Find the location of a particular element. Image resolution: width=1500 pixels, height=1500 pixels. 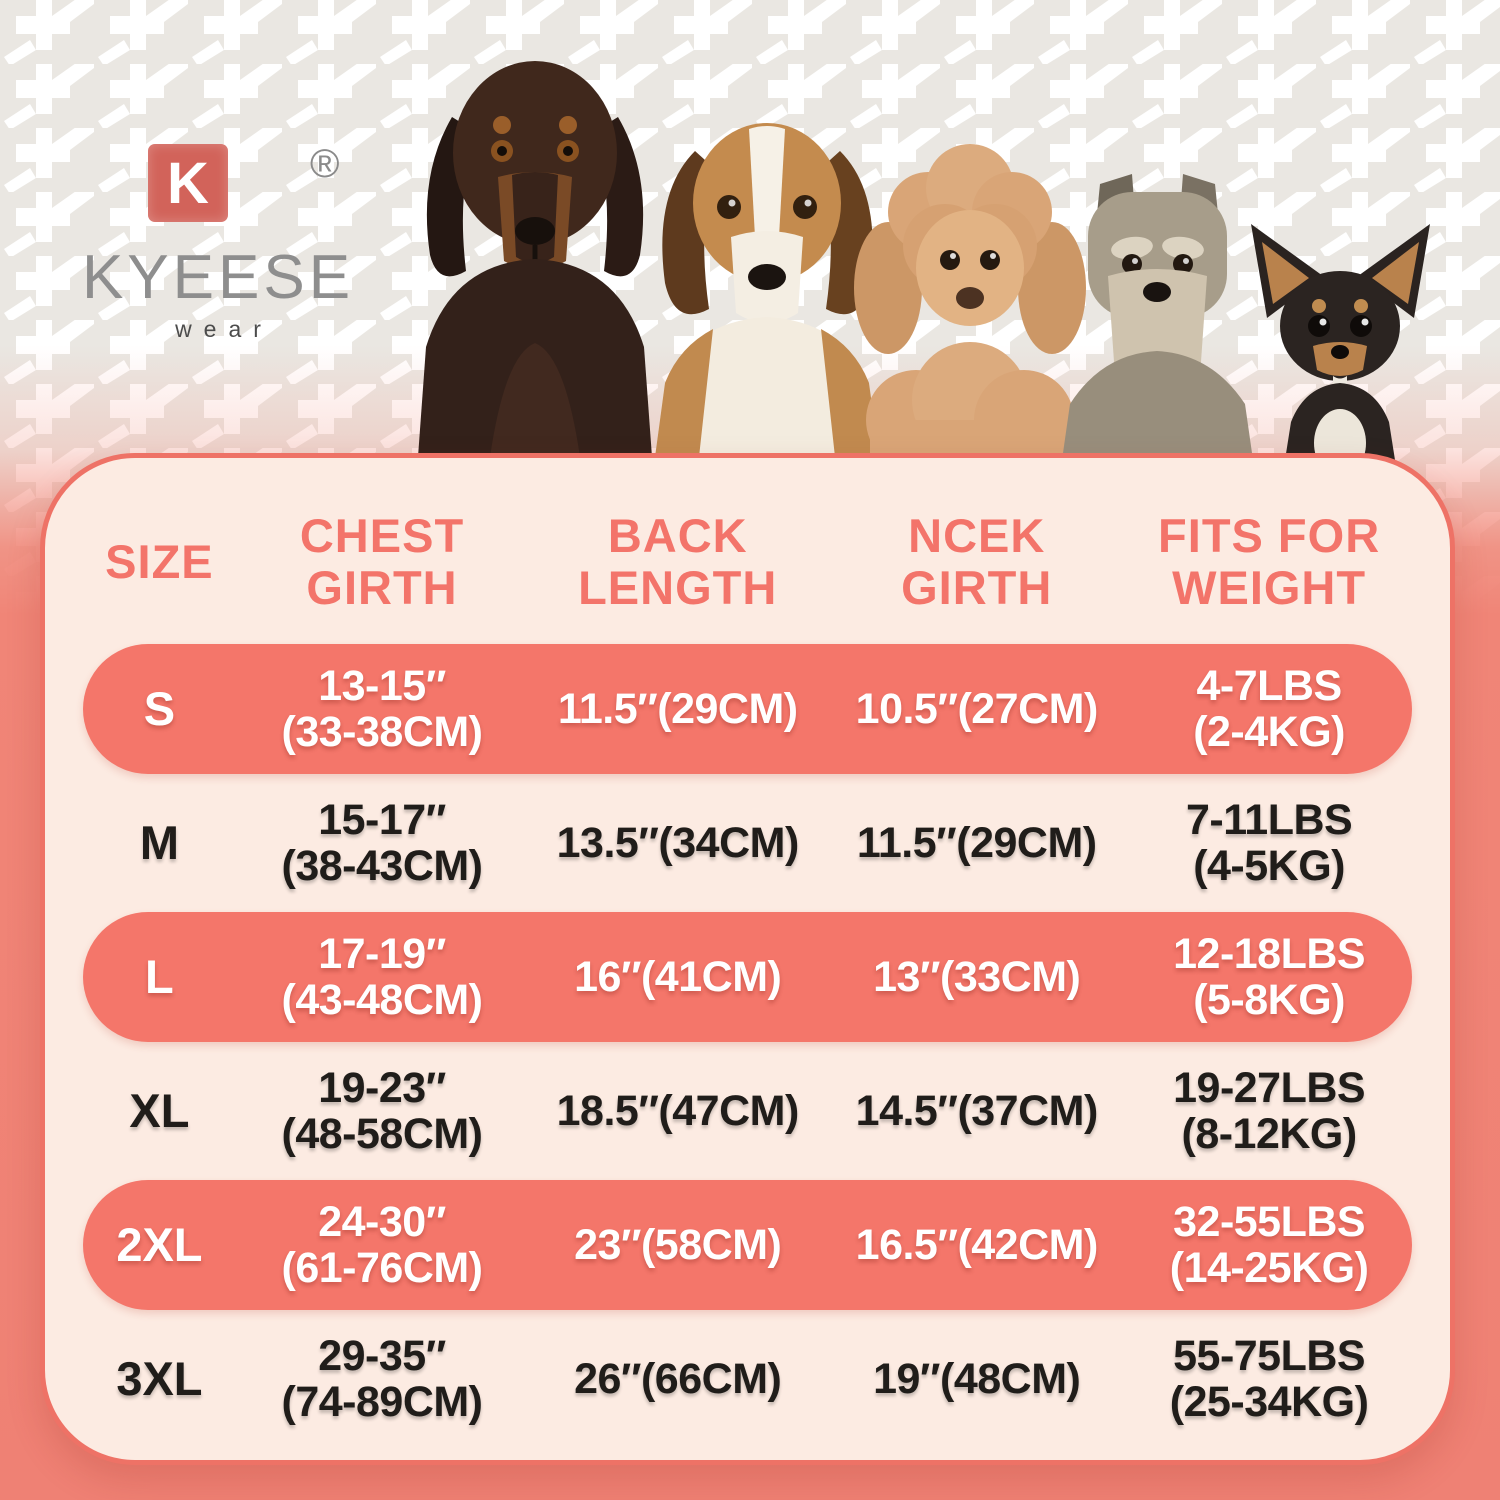

back-length-value: 18.5″(47CM) is located at coordinates (678, 1111).